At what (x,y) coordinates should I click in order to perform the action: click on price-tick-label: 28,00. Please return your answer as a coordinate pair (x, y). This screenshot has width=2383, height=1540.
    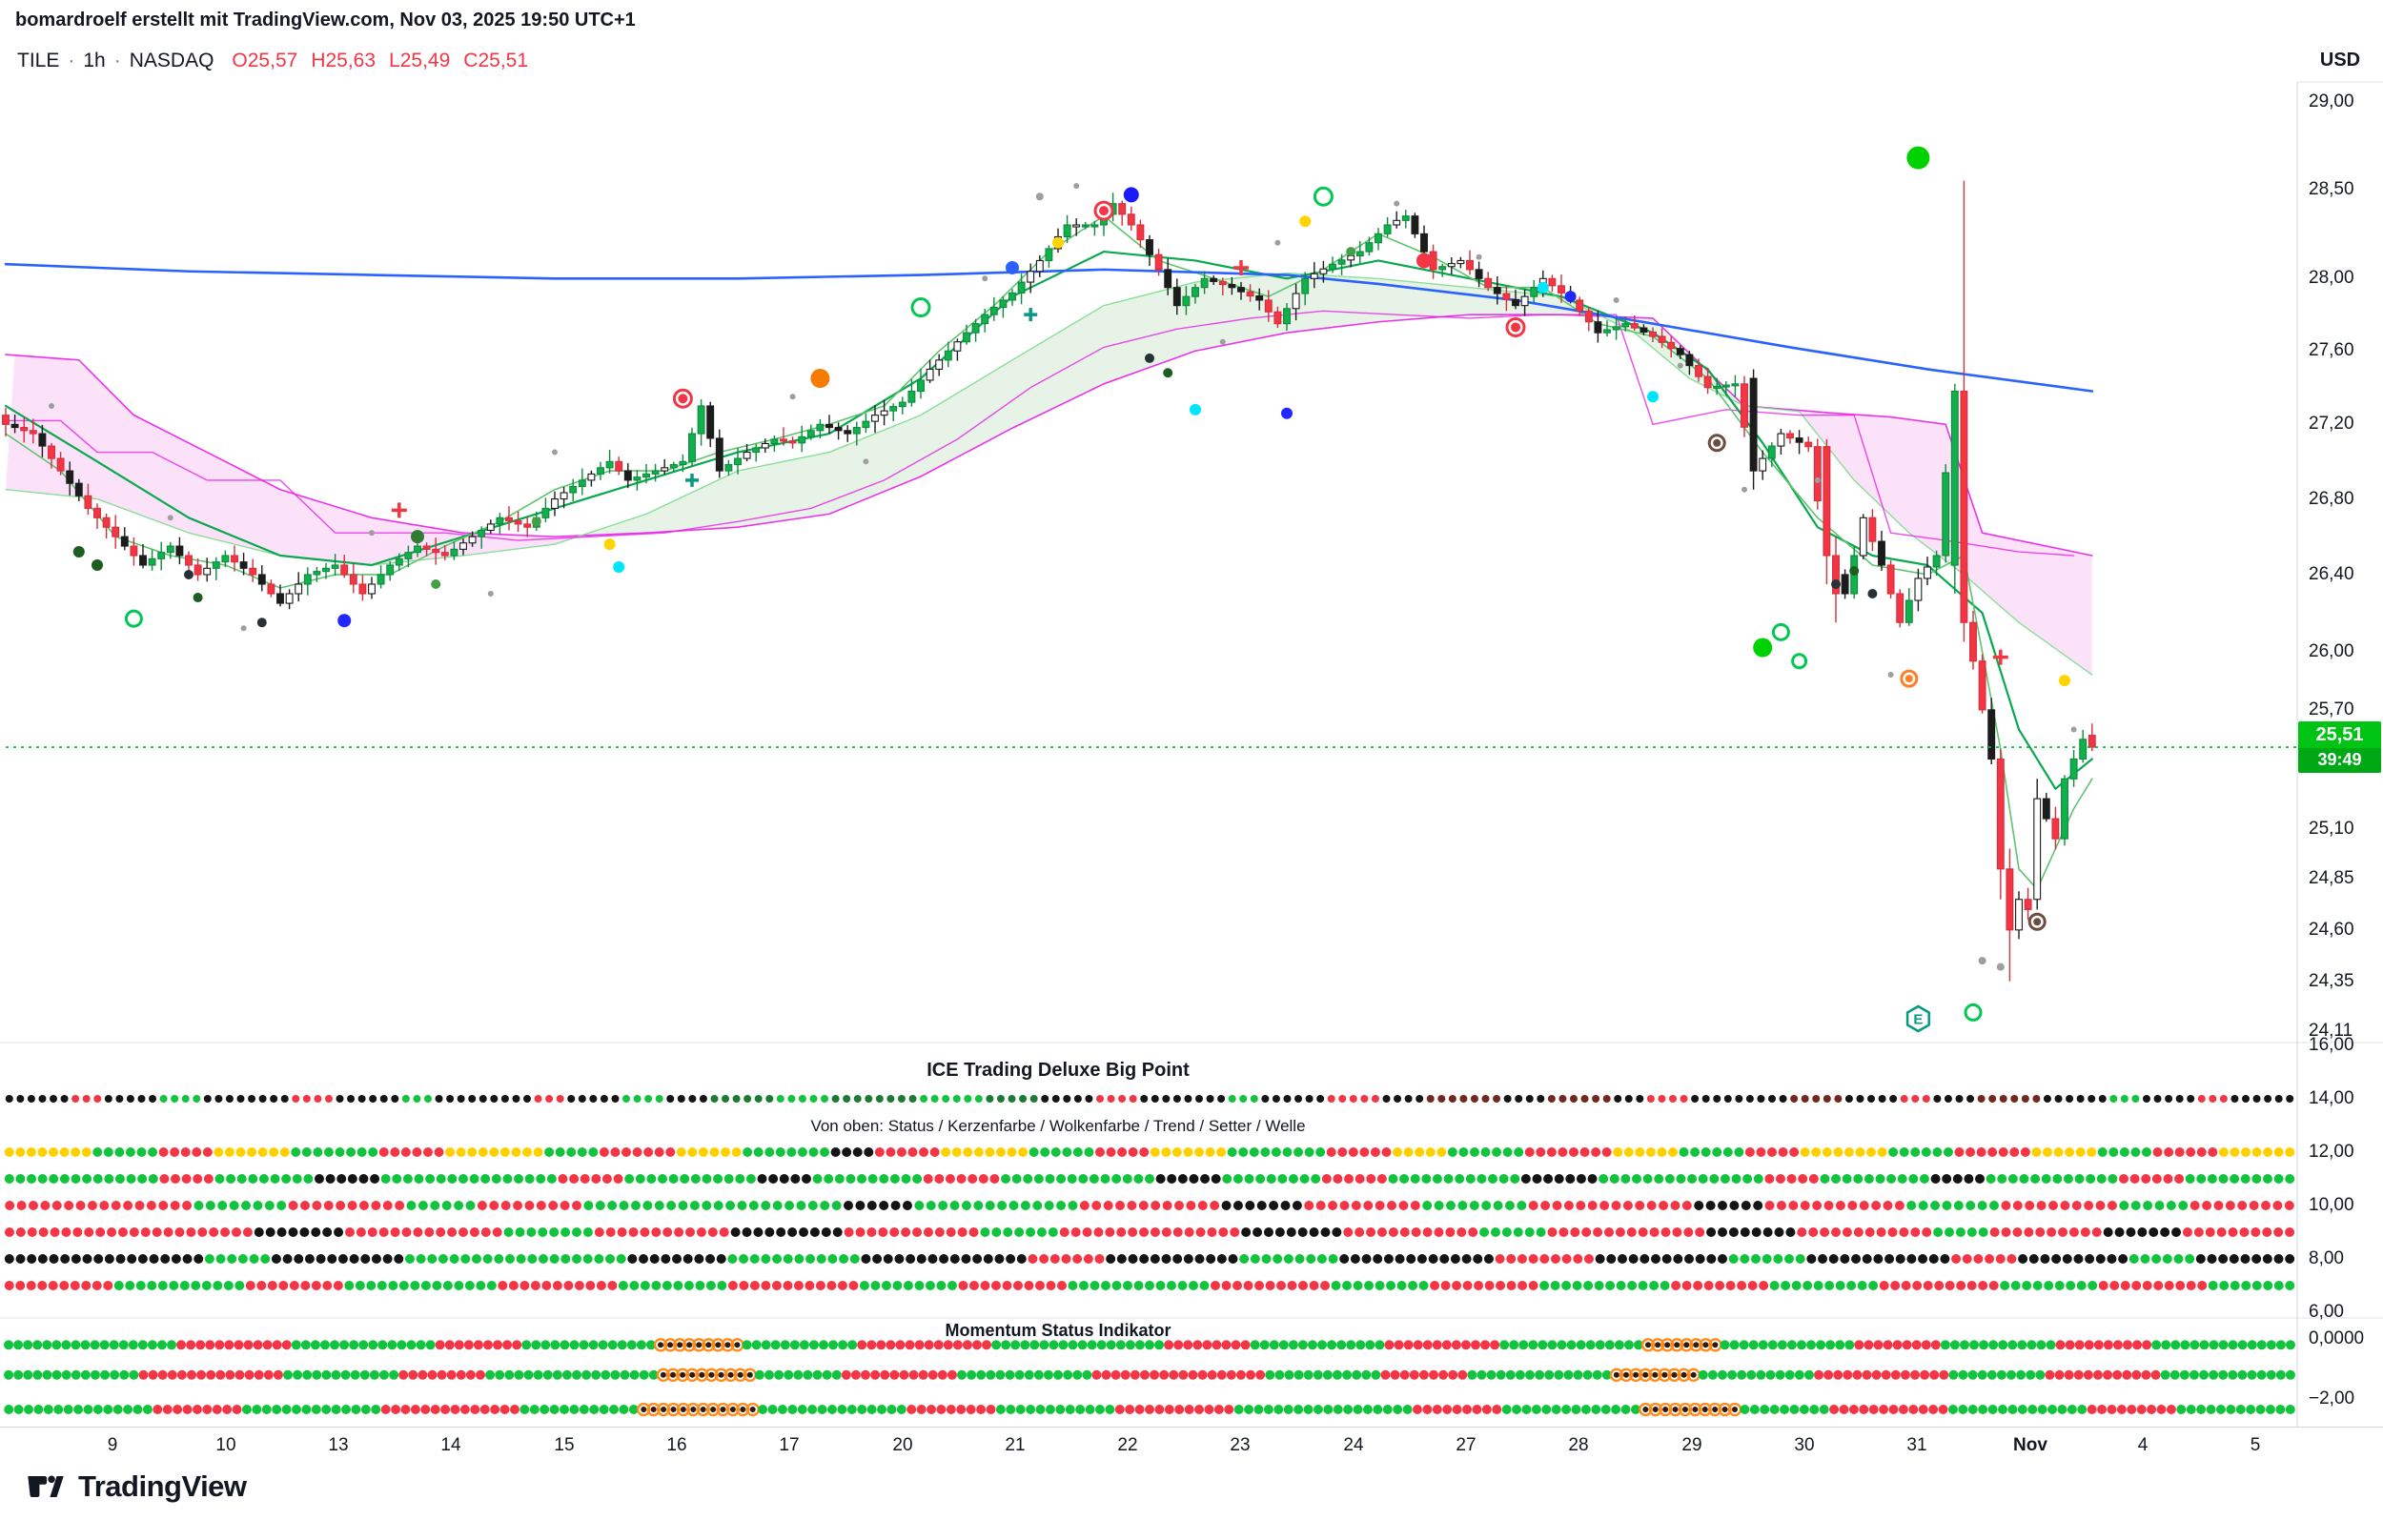
    Looking at the image, I should click on (2331, 278).